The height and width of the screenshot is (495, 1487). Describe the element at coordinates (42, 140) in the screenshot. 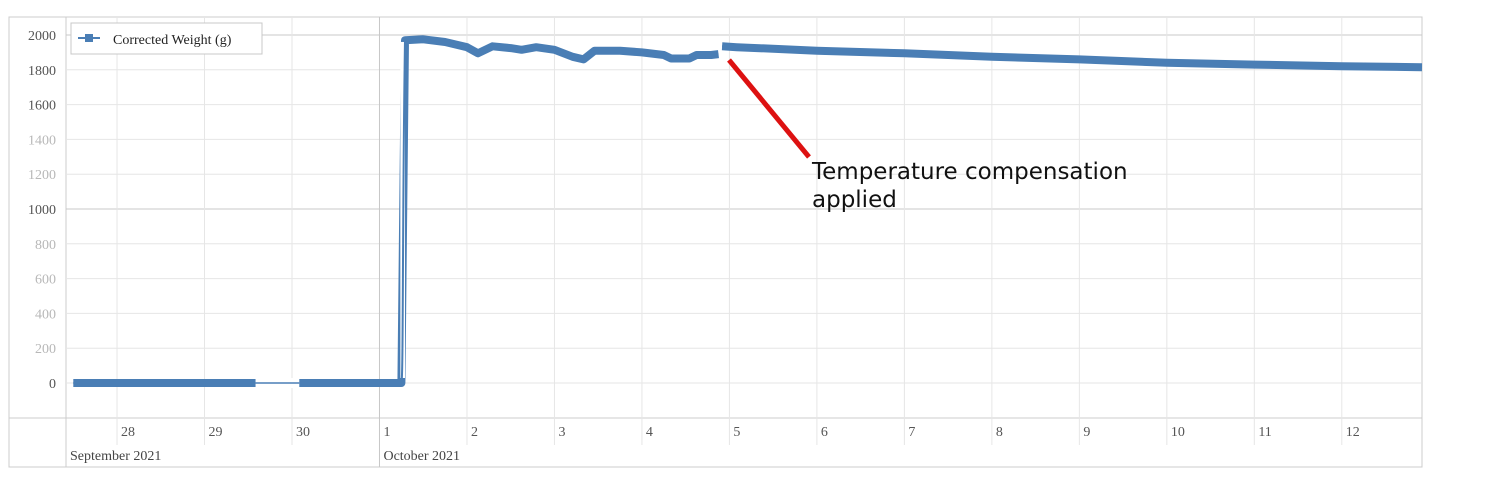

I see `y-tick-label: 1400` at that location.